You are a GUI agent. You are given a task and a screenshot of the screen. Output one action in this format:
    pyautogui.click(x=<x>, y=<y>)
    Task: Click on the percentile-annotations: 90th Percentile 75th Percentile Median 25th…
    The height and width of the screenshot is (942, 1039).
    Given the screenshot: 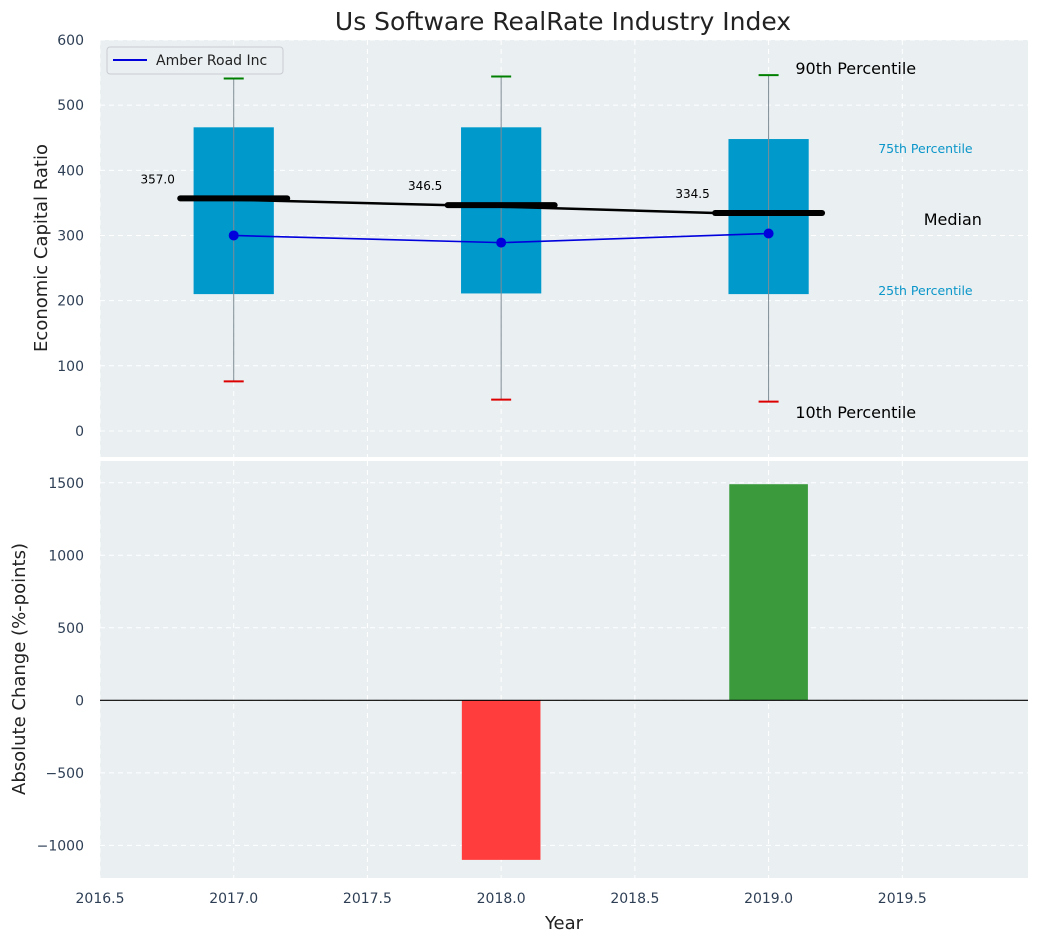 What is the action you would take?
    pyautogui.click(x=888, y=240)
    